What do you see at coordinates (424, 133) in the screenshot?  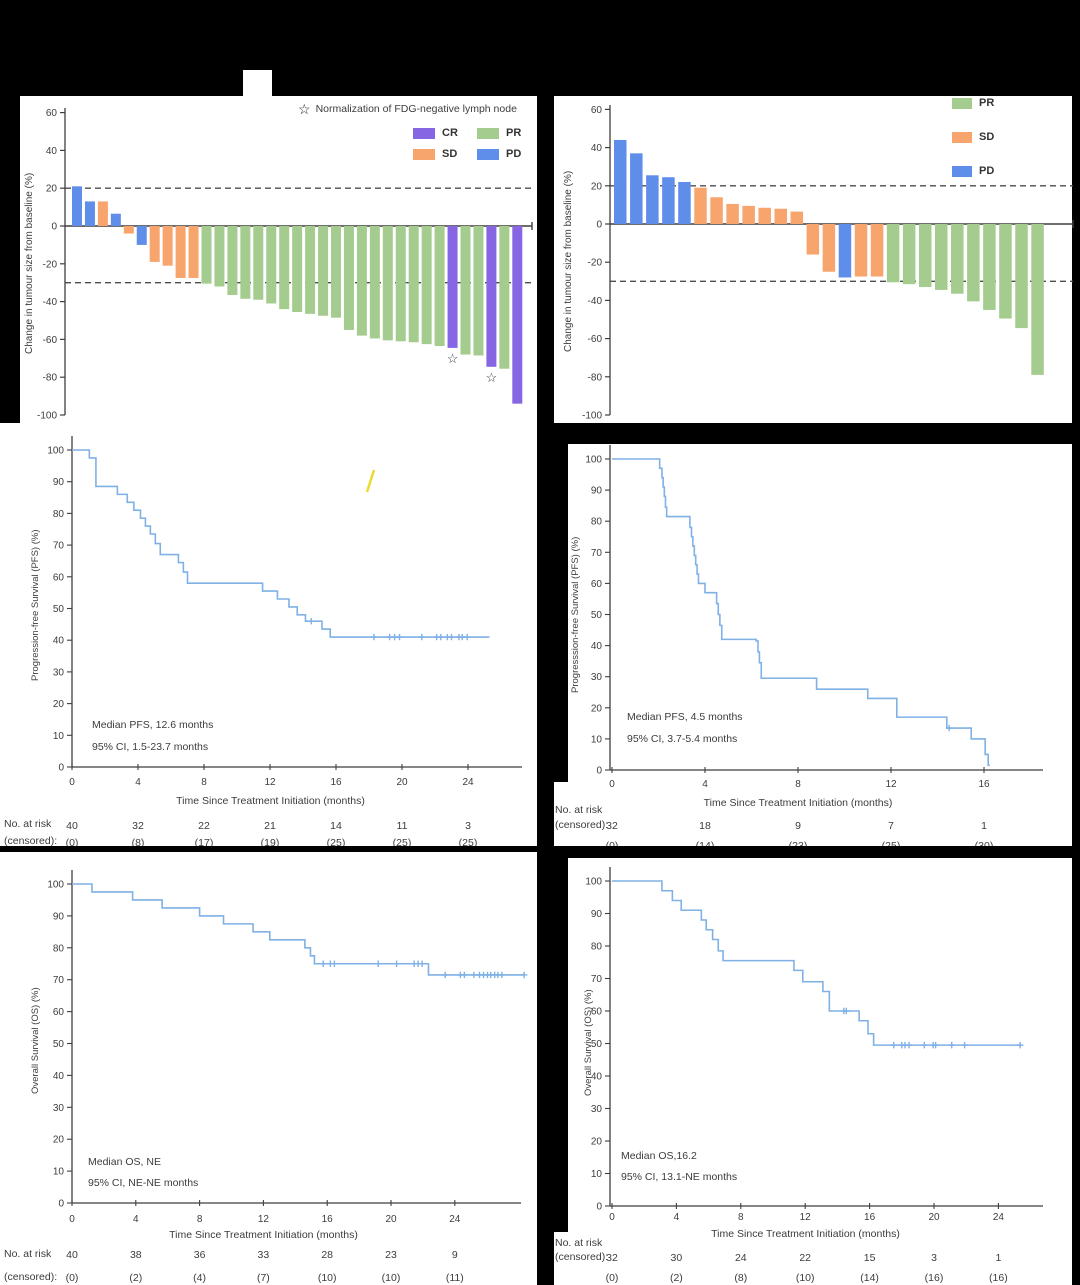 I see `legend-swatch-cr` at bounding box center [424, 133].